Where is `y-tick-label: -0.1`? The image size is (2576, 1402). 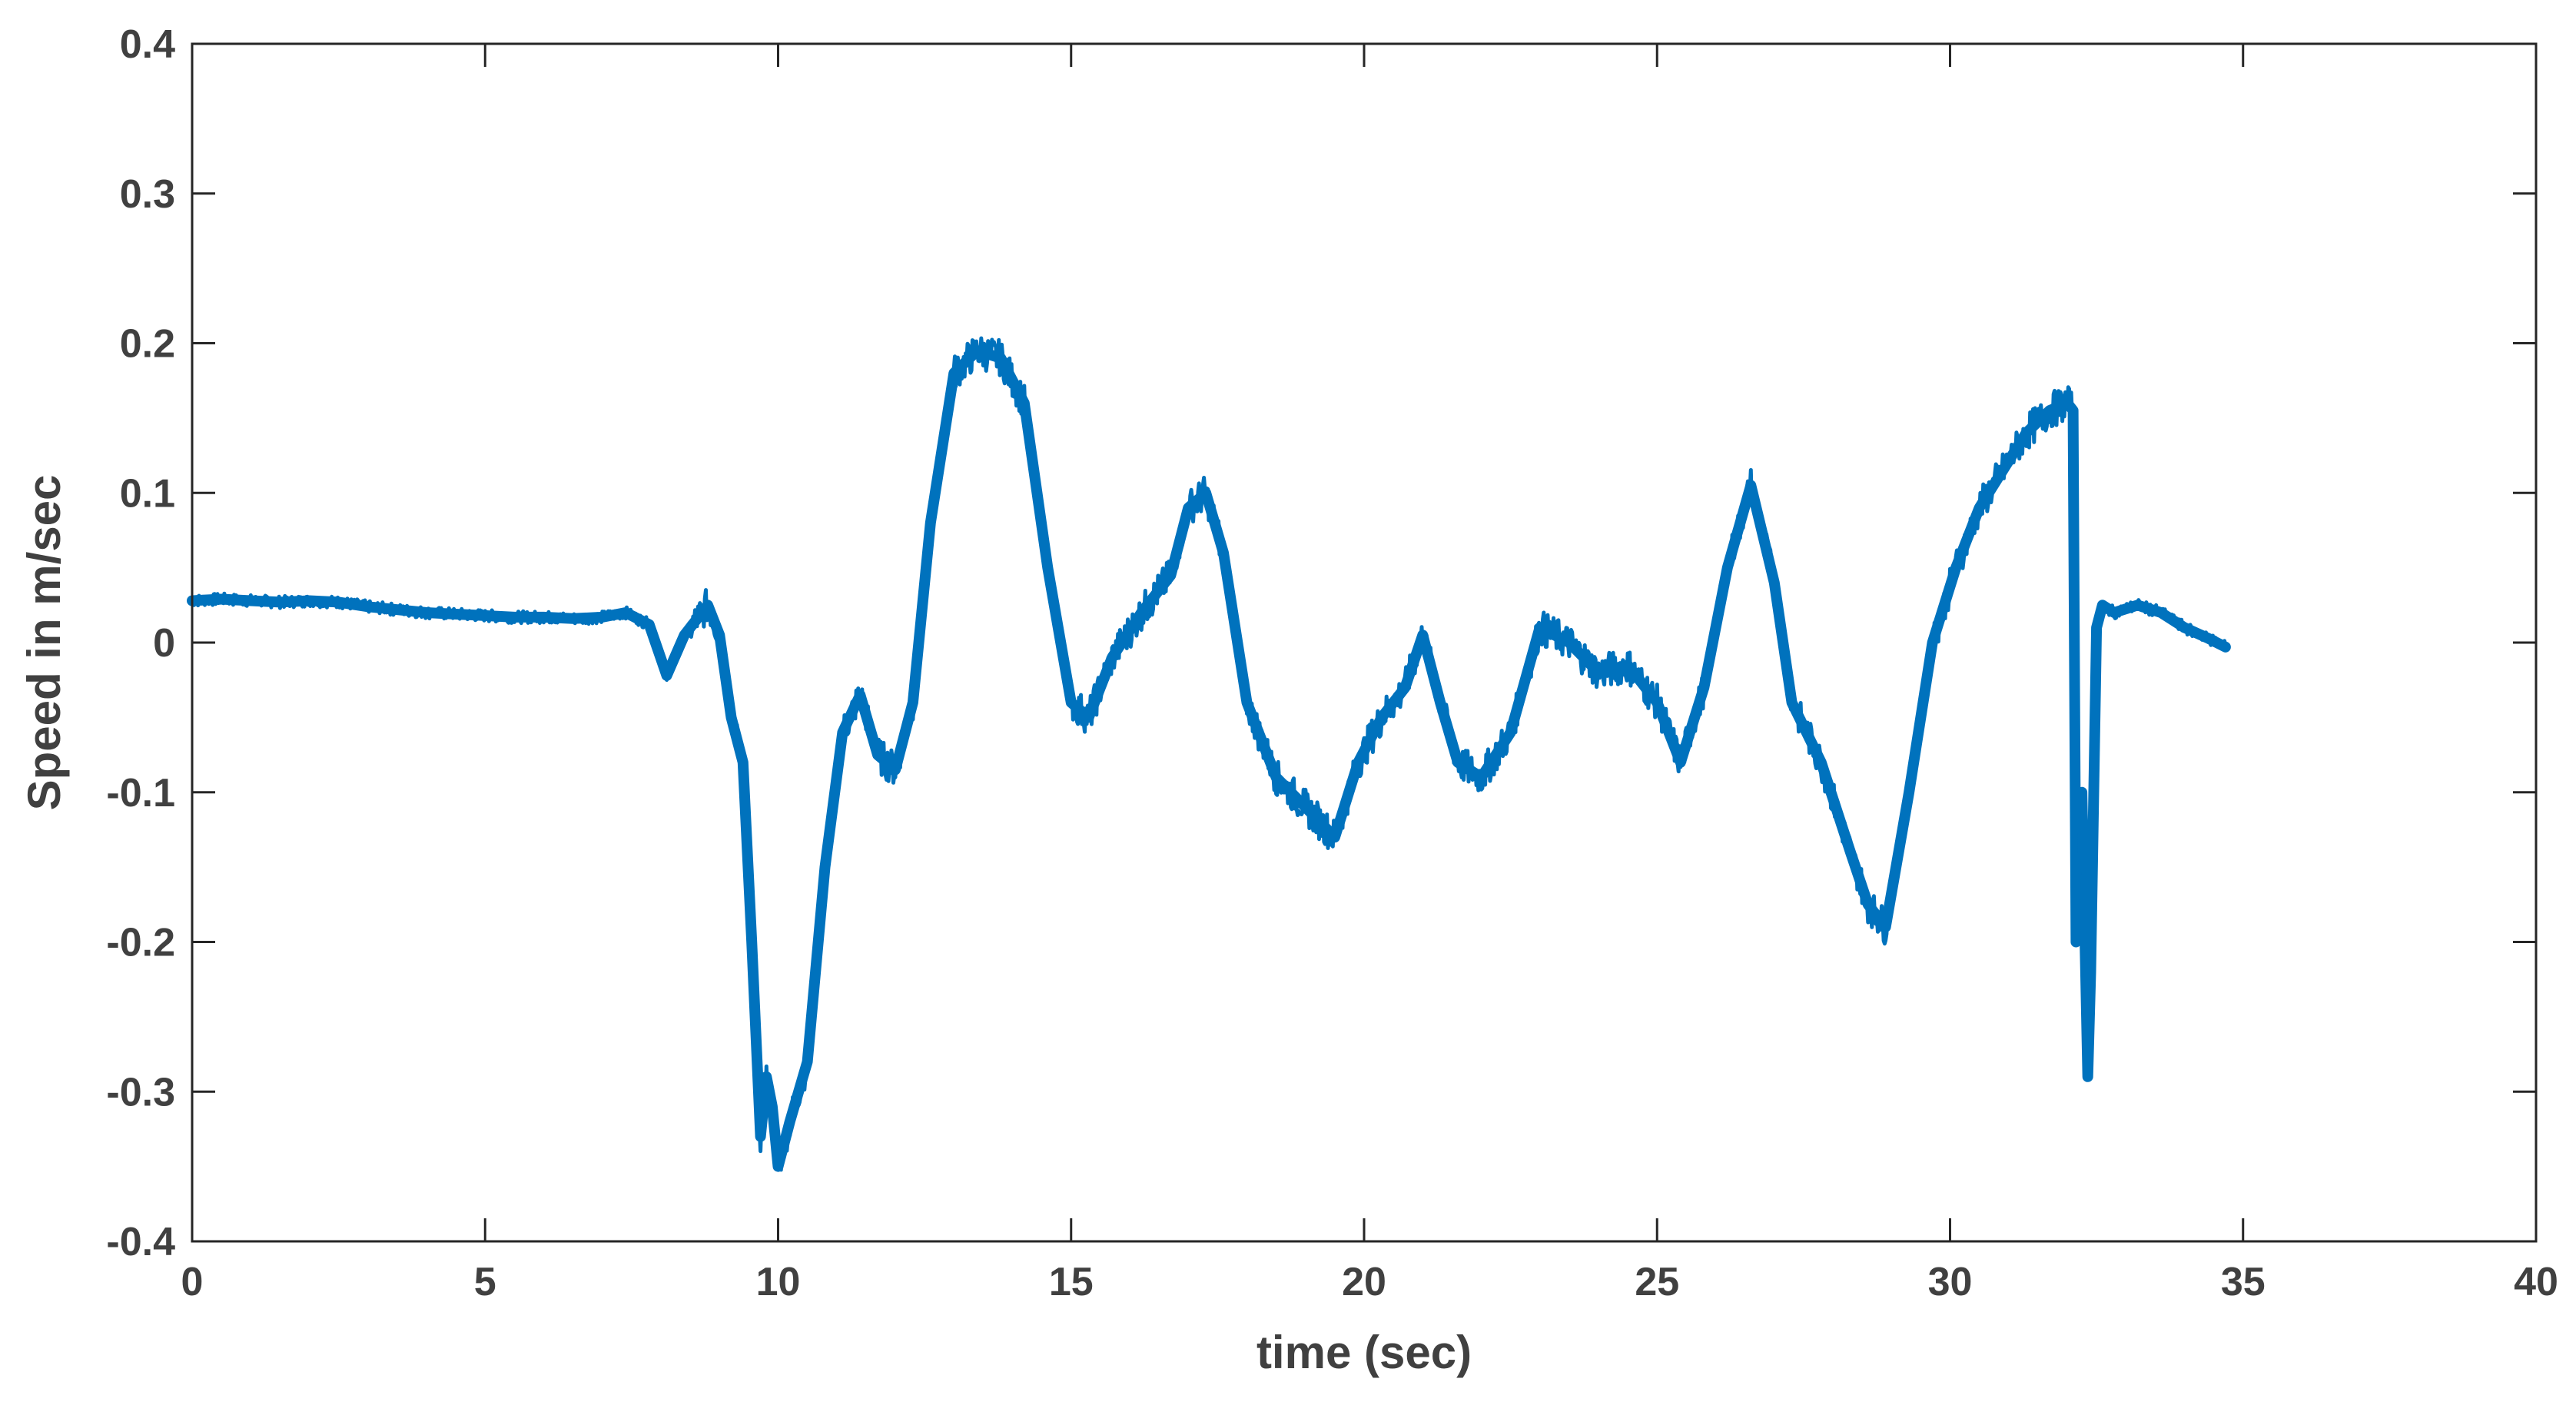
y-tick-label: -0.1 is located at coordinates (140, 793).